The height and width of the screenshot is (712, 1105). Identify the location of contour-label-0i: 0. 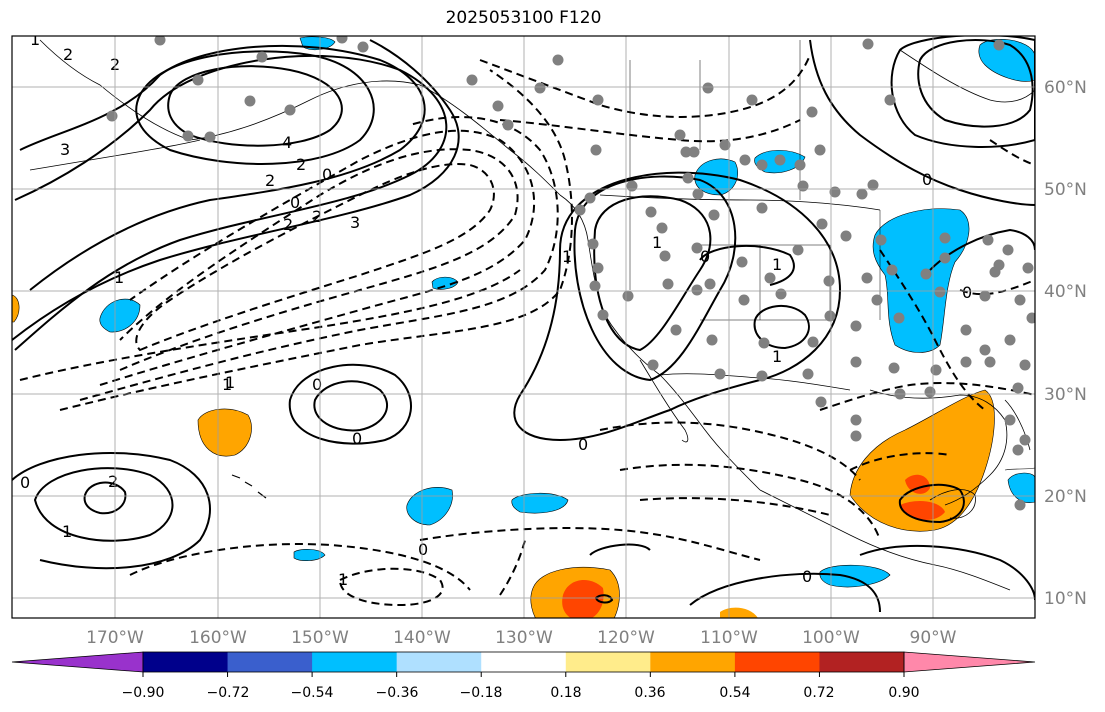
(807, 576).